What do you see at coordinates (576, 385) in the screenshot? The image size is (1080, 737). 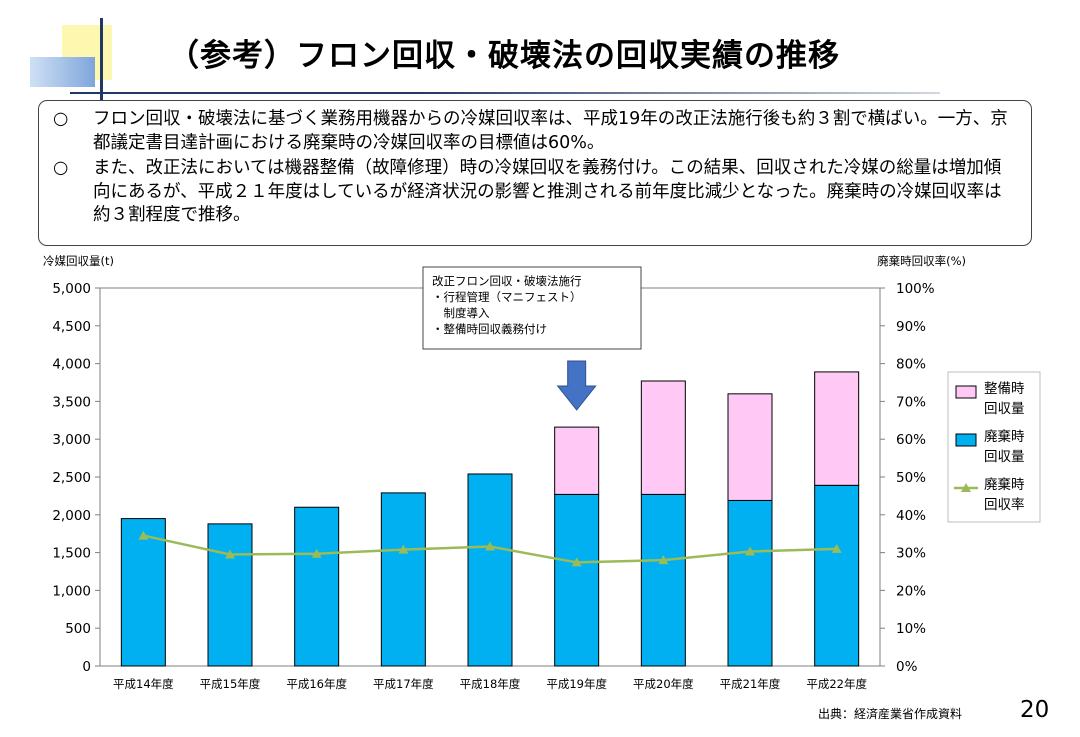 I see `arrow-down-icon` at bounding box center [576, 385].